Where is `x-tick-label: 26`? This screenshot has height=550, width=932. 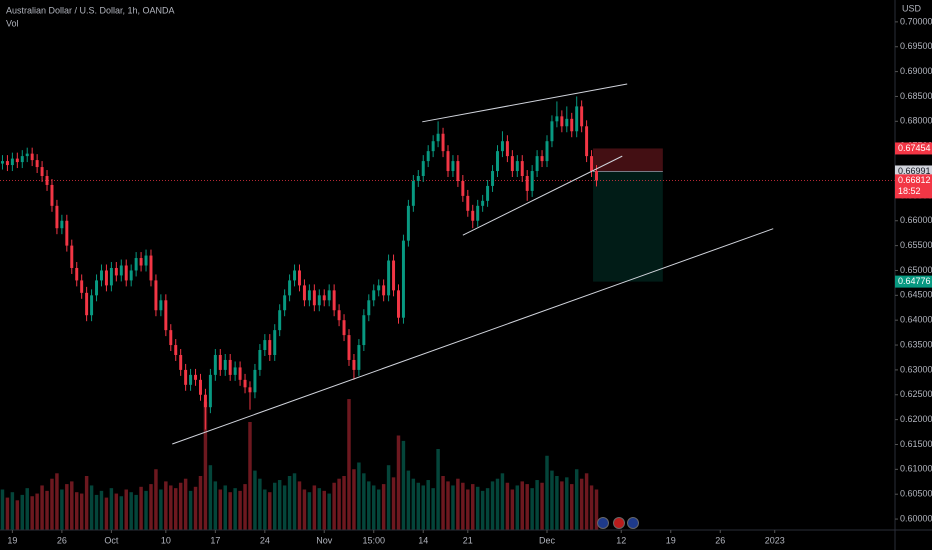 x-tick-label: 26 is located at coordinates (720, 540).